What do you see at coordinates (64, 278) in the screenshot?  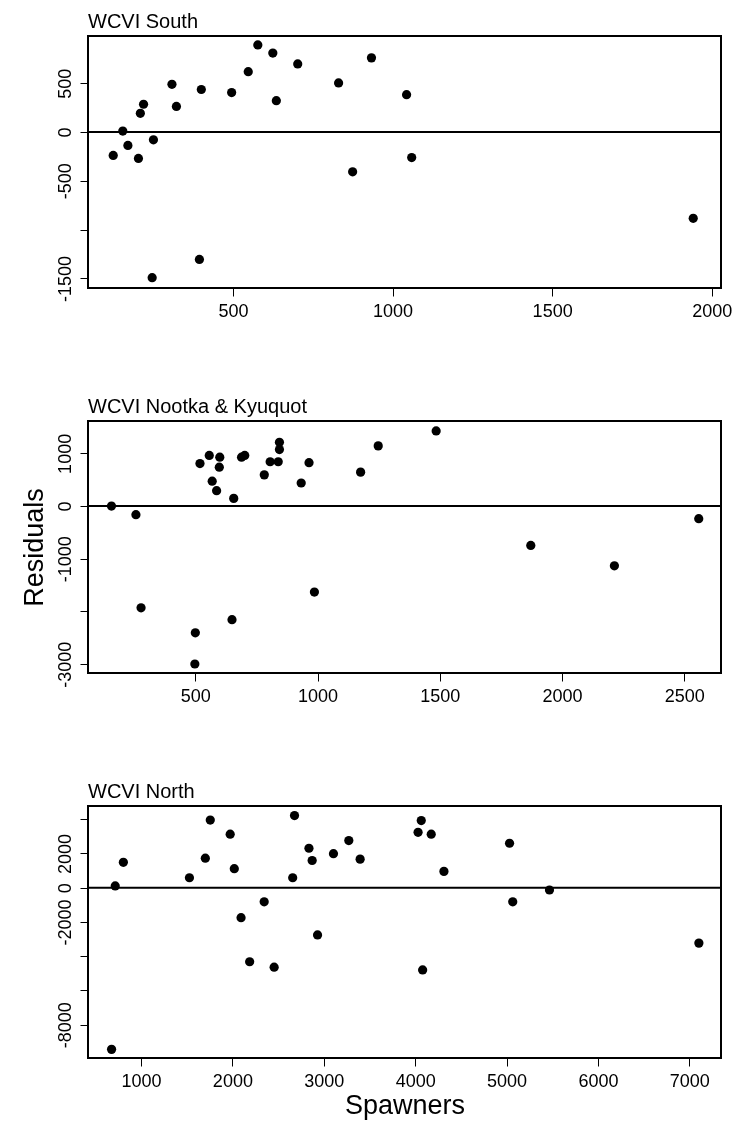 I see `y-tick-label: -1500` at bounding box center [64, 278].